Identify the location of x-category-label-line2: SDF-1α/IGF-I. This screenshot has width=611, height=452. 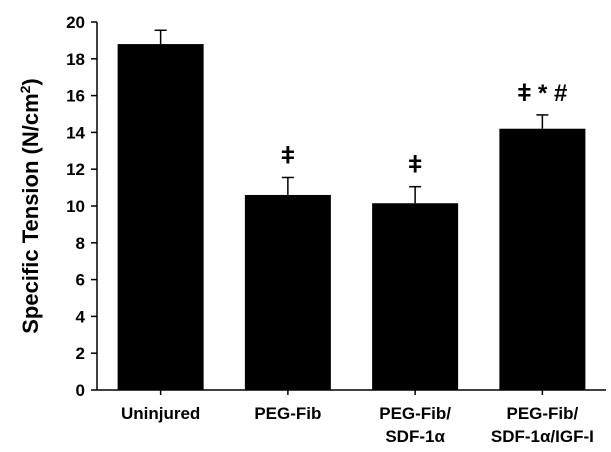
(542, 436).